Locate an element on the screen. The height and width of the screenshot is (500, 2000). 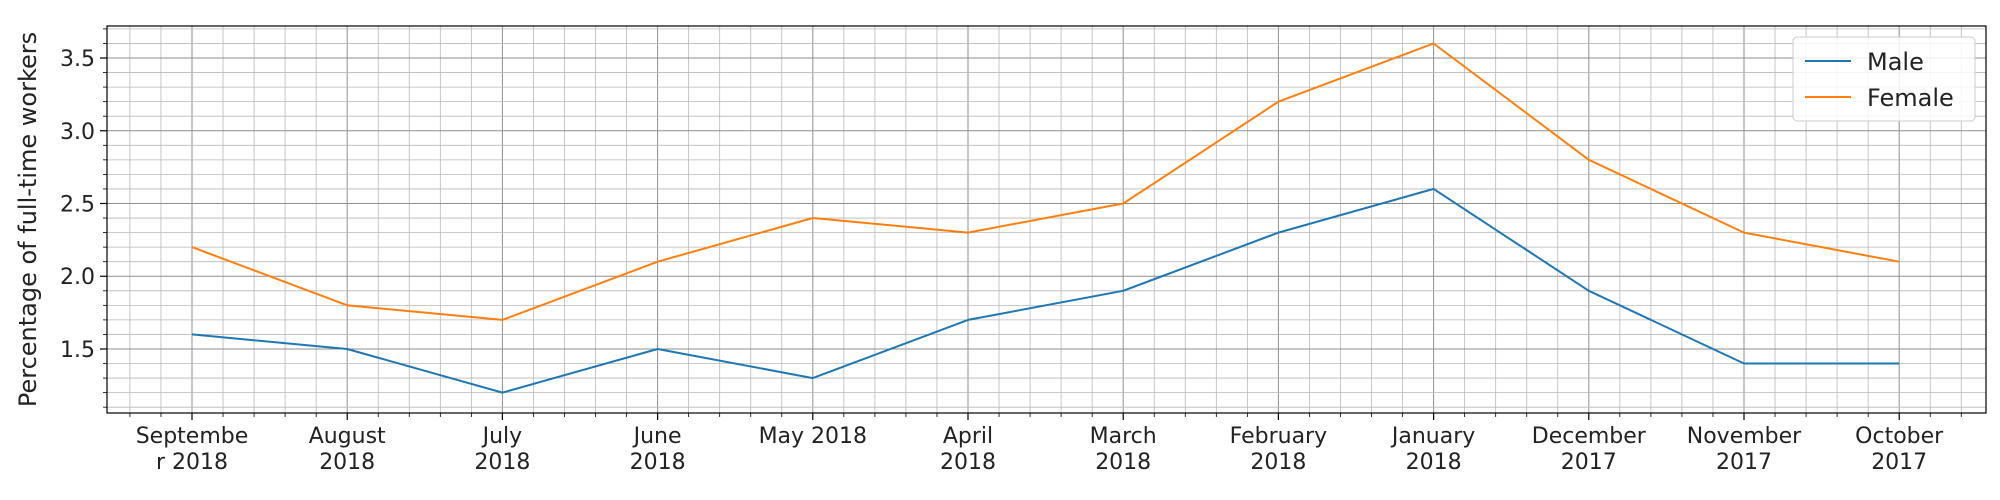
y-tick-label: 3.5 is located at coordinates (77, 59).